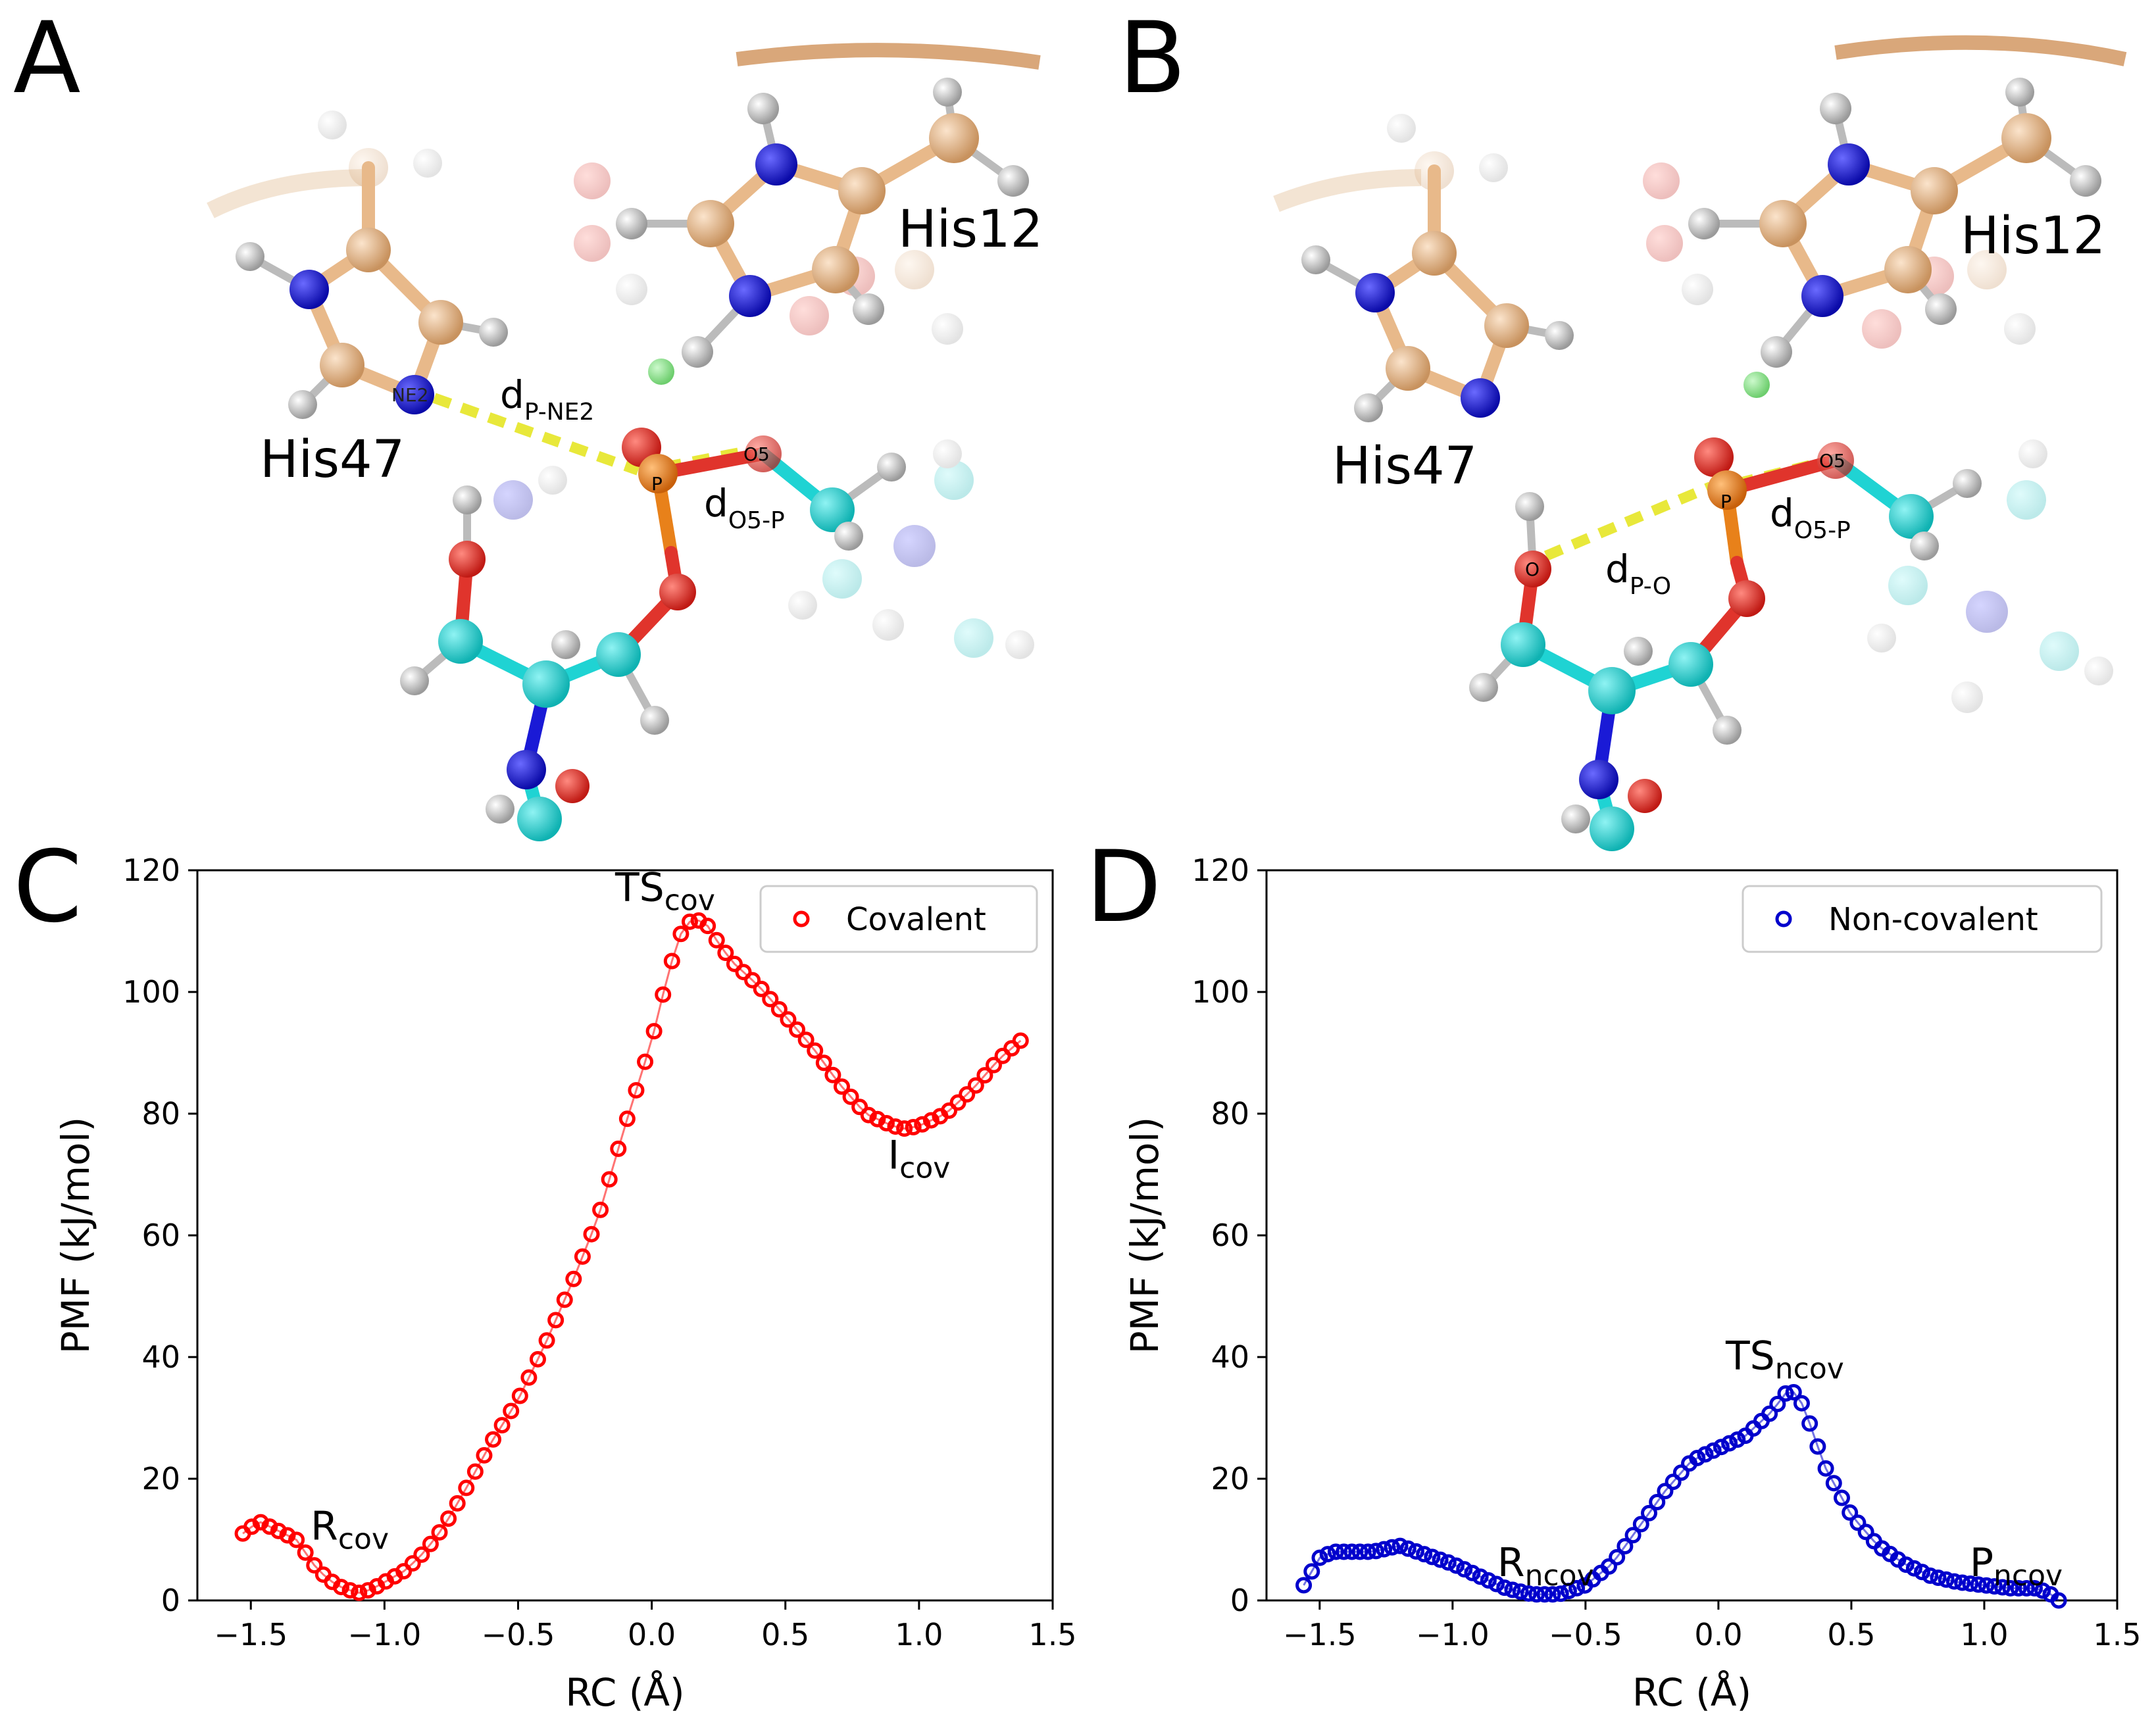 The width and height of the screenshot is (2156, 1732). I want to click on y-tick-label: 0, so click(1239, 1600).